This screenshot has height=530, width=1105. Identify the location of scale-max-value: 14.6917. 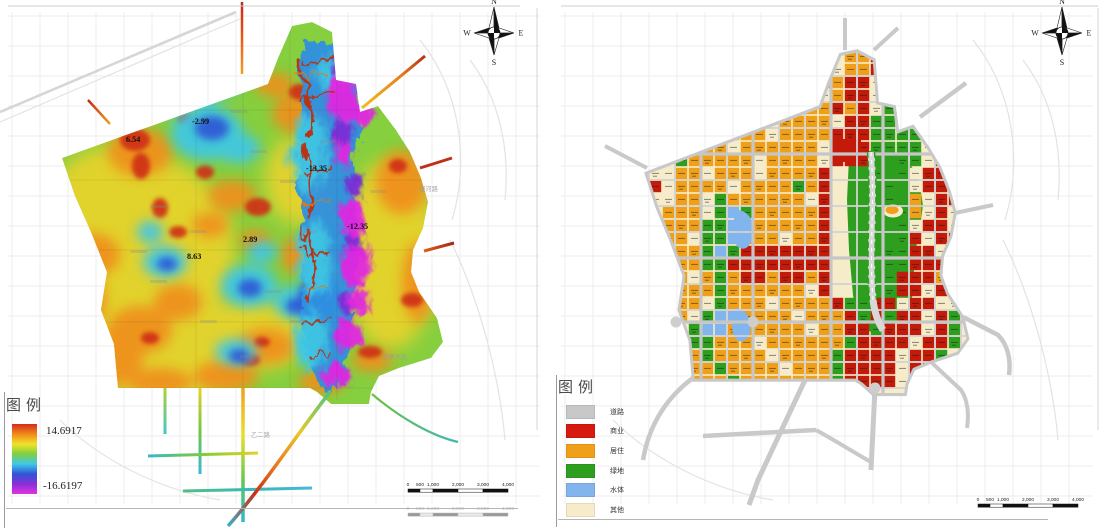
(64, 431).